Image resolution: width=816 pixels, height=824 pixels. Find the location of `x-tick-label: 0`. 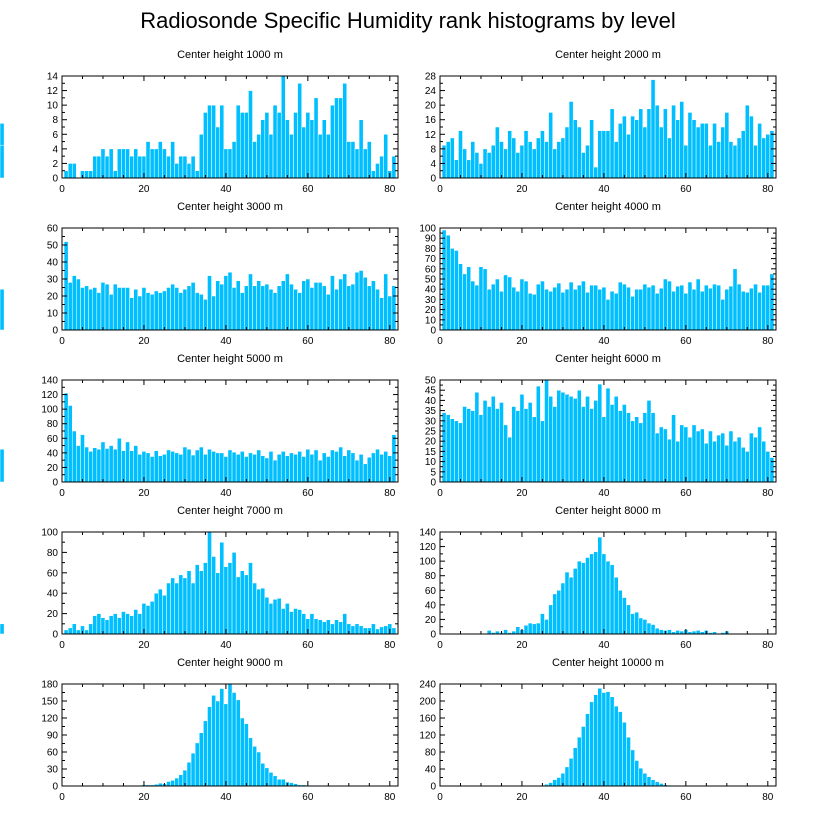

x-tick-label: 0 is located at coordinates (62, 189).